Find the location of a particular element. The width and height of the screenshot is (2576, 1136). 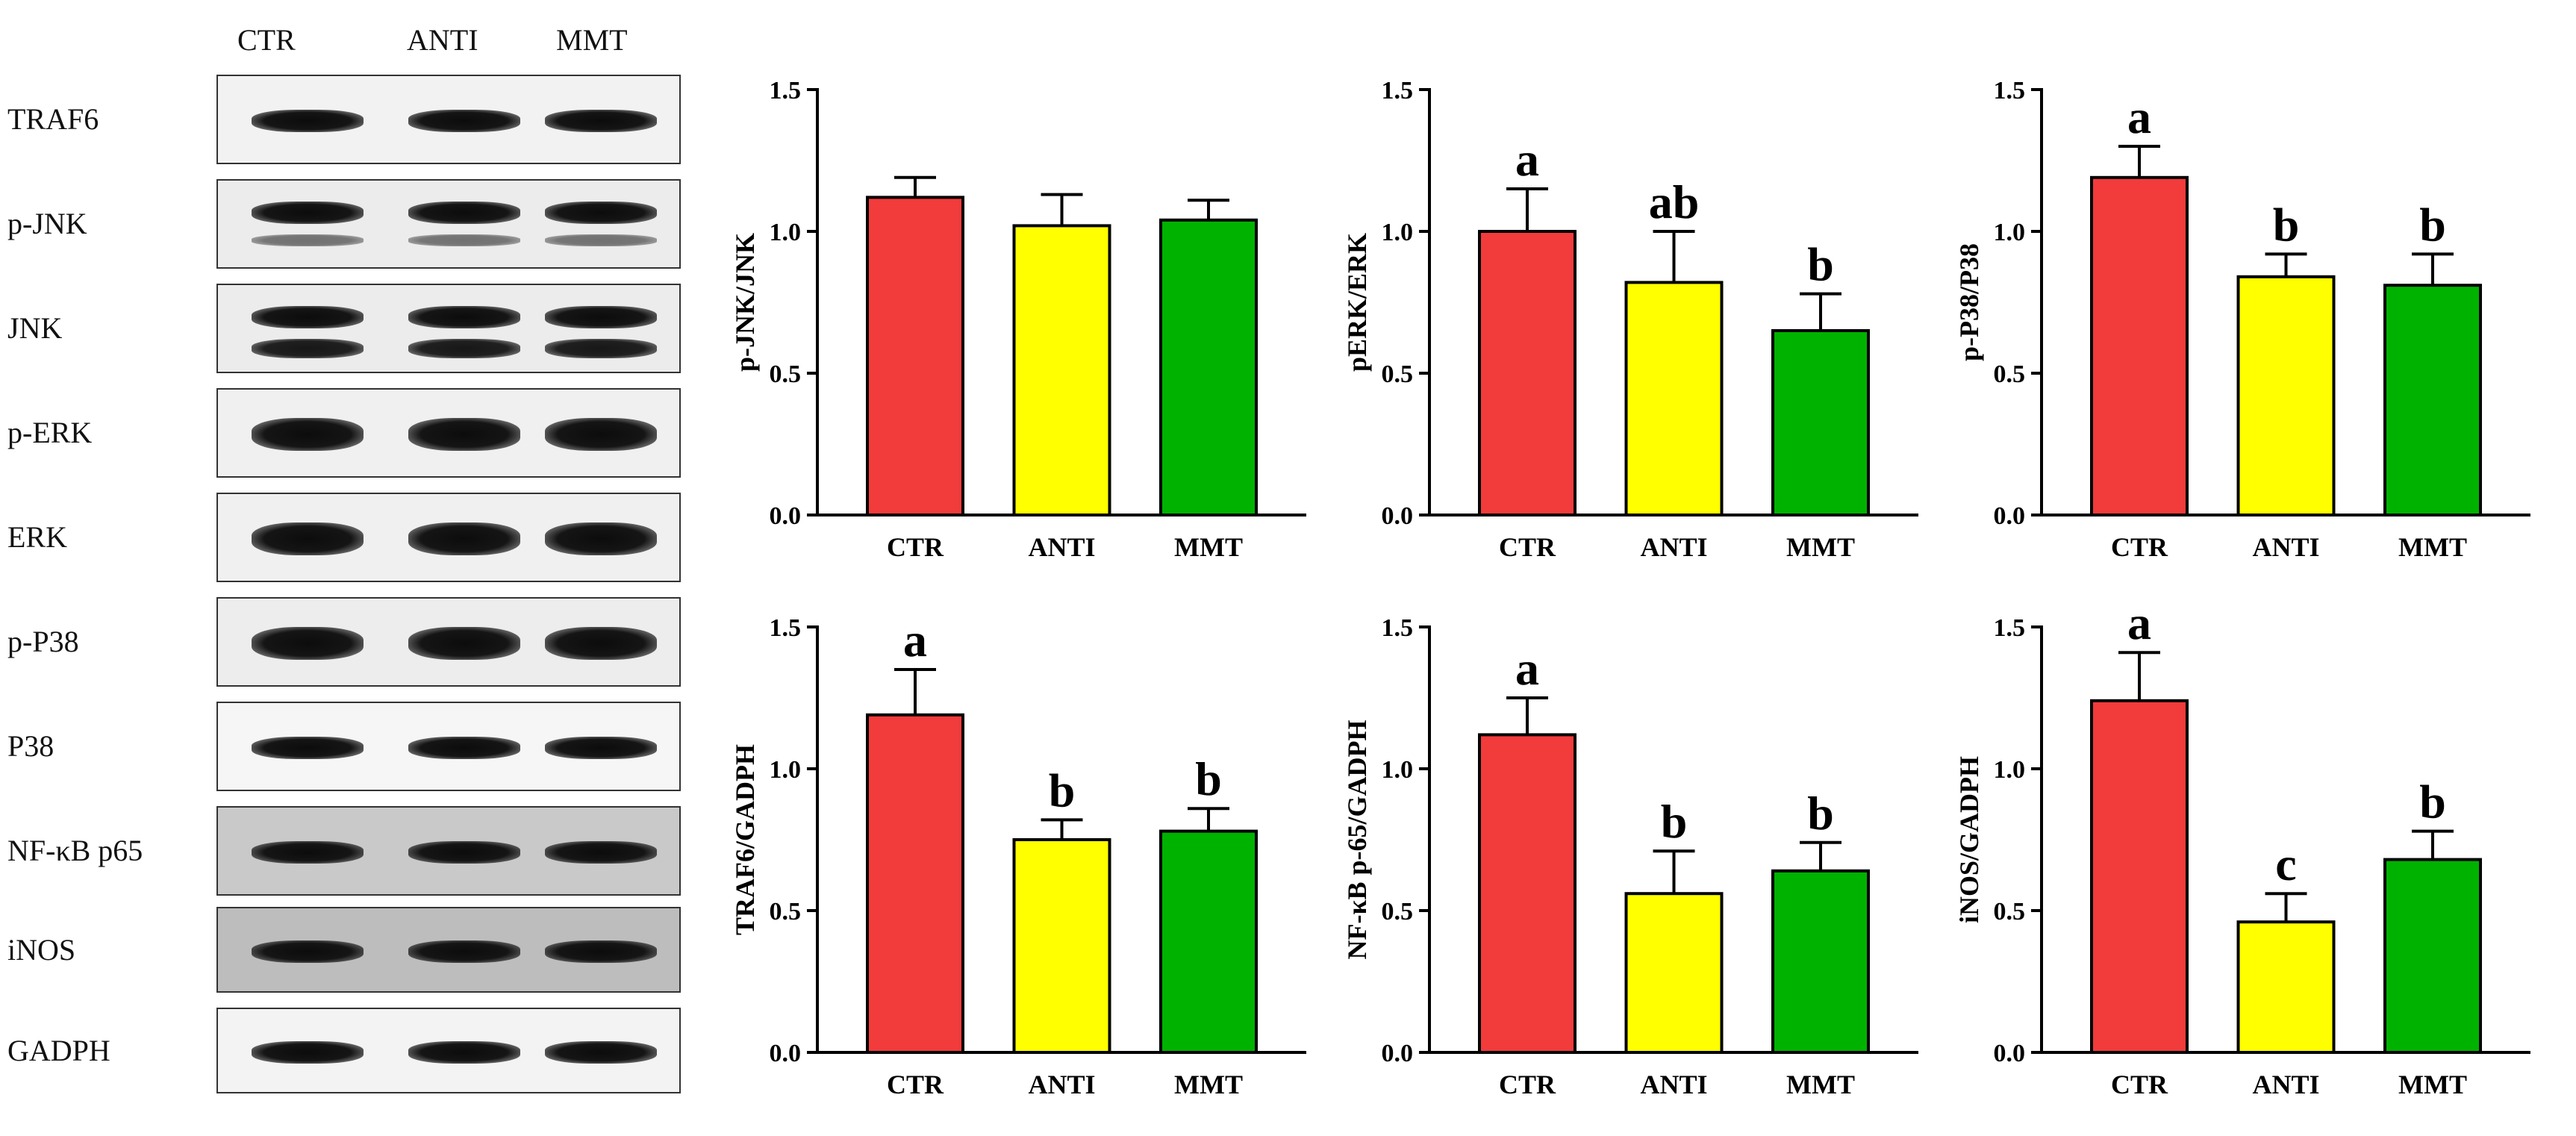

protein-label-inos: iNOS is located at coordinates (41, 949).